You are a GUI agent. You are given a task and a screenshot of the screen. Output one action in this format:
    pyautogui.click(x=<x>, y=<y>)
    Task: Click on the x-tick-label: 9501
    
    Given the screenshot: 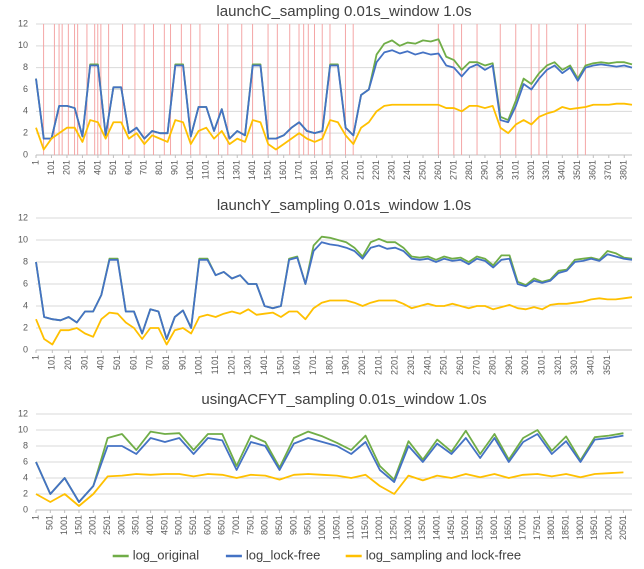 What is the action you would take?
    pyautogui.click(x=308, y=525)
    